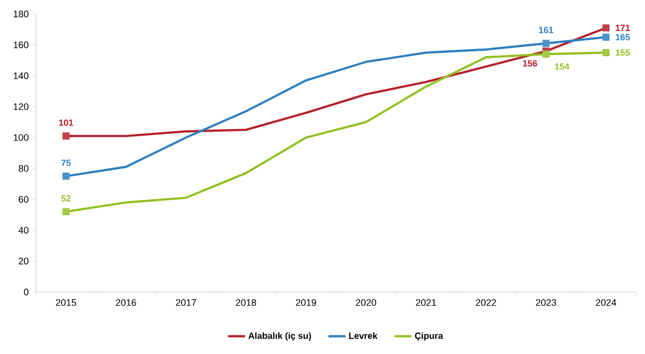  Describe the element at coordinates (486, 302) in the screenshot. I see `x-tick-label: 2022` at that location.